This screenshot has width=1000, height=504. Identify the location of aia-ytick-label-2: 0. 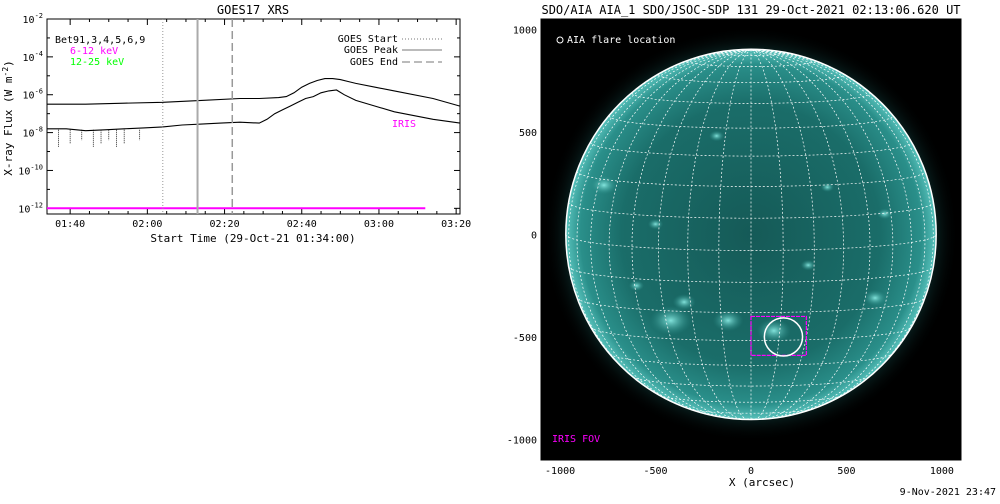
(534, 235).